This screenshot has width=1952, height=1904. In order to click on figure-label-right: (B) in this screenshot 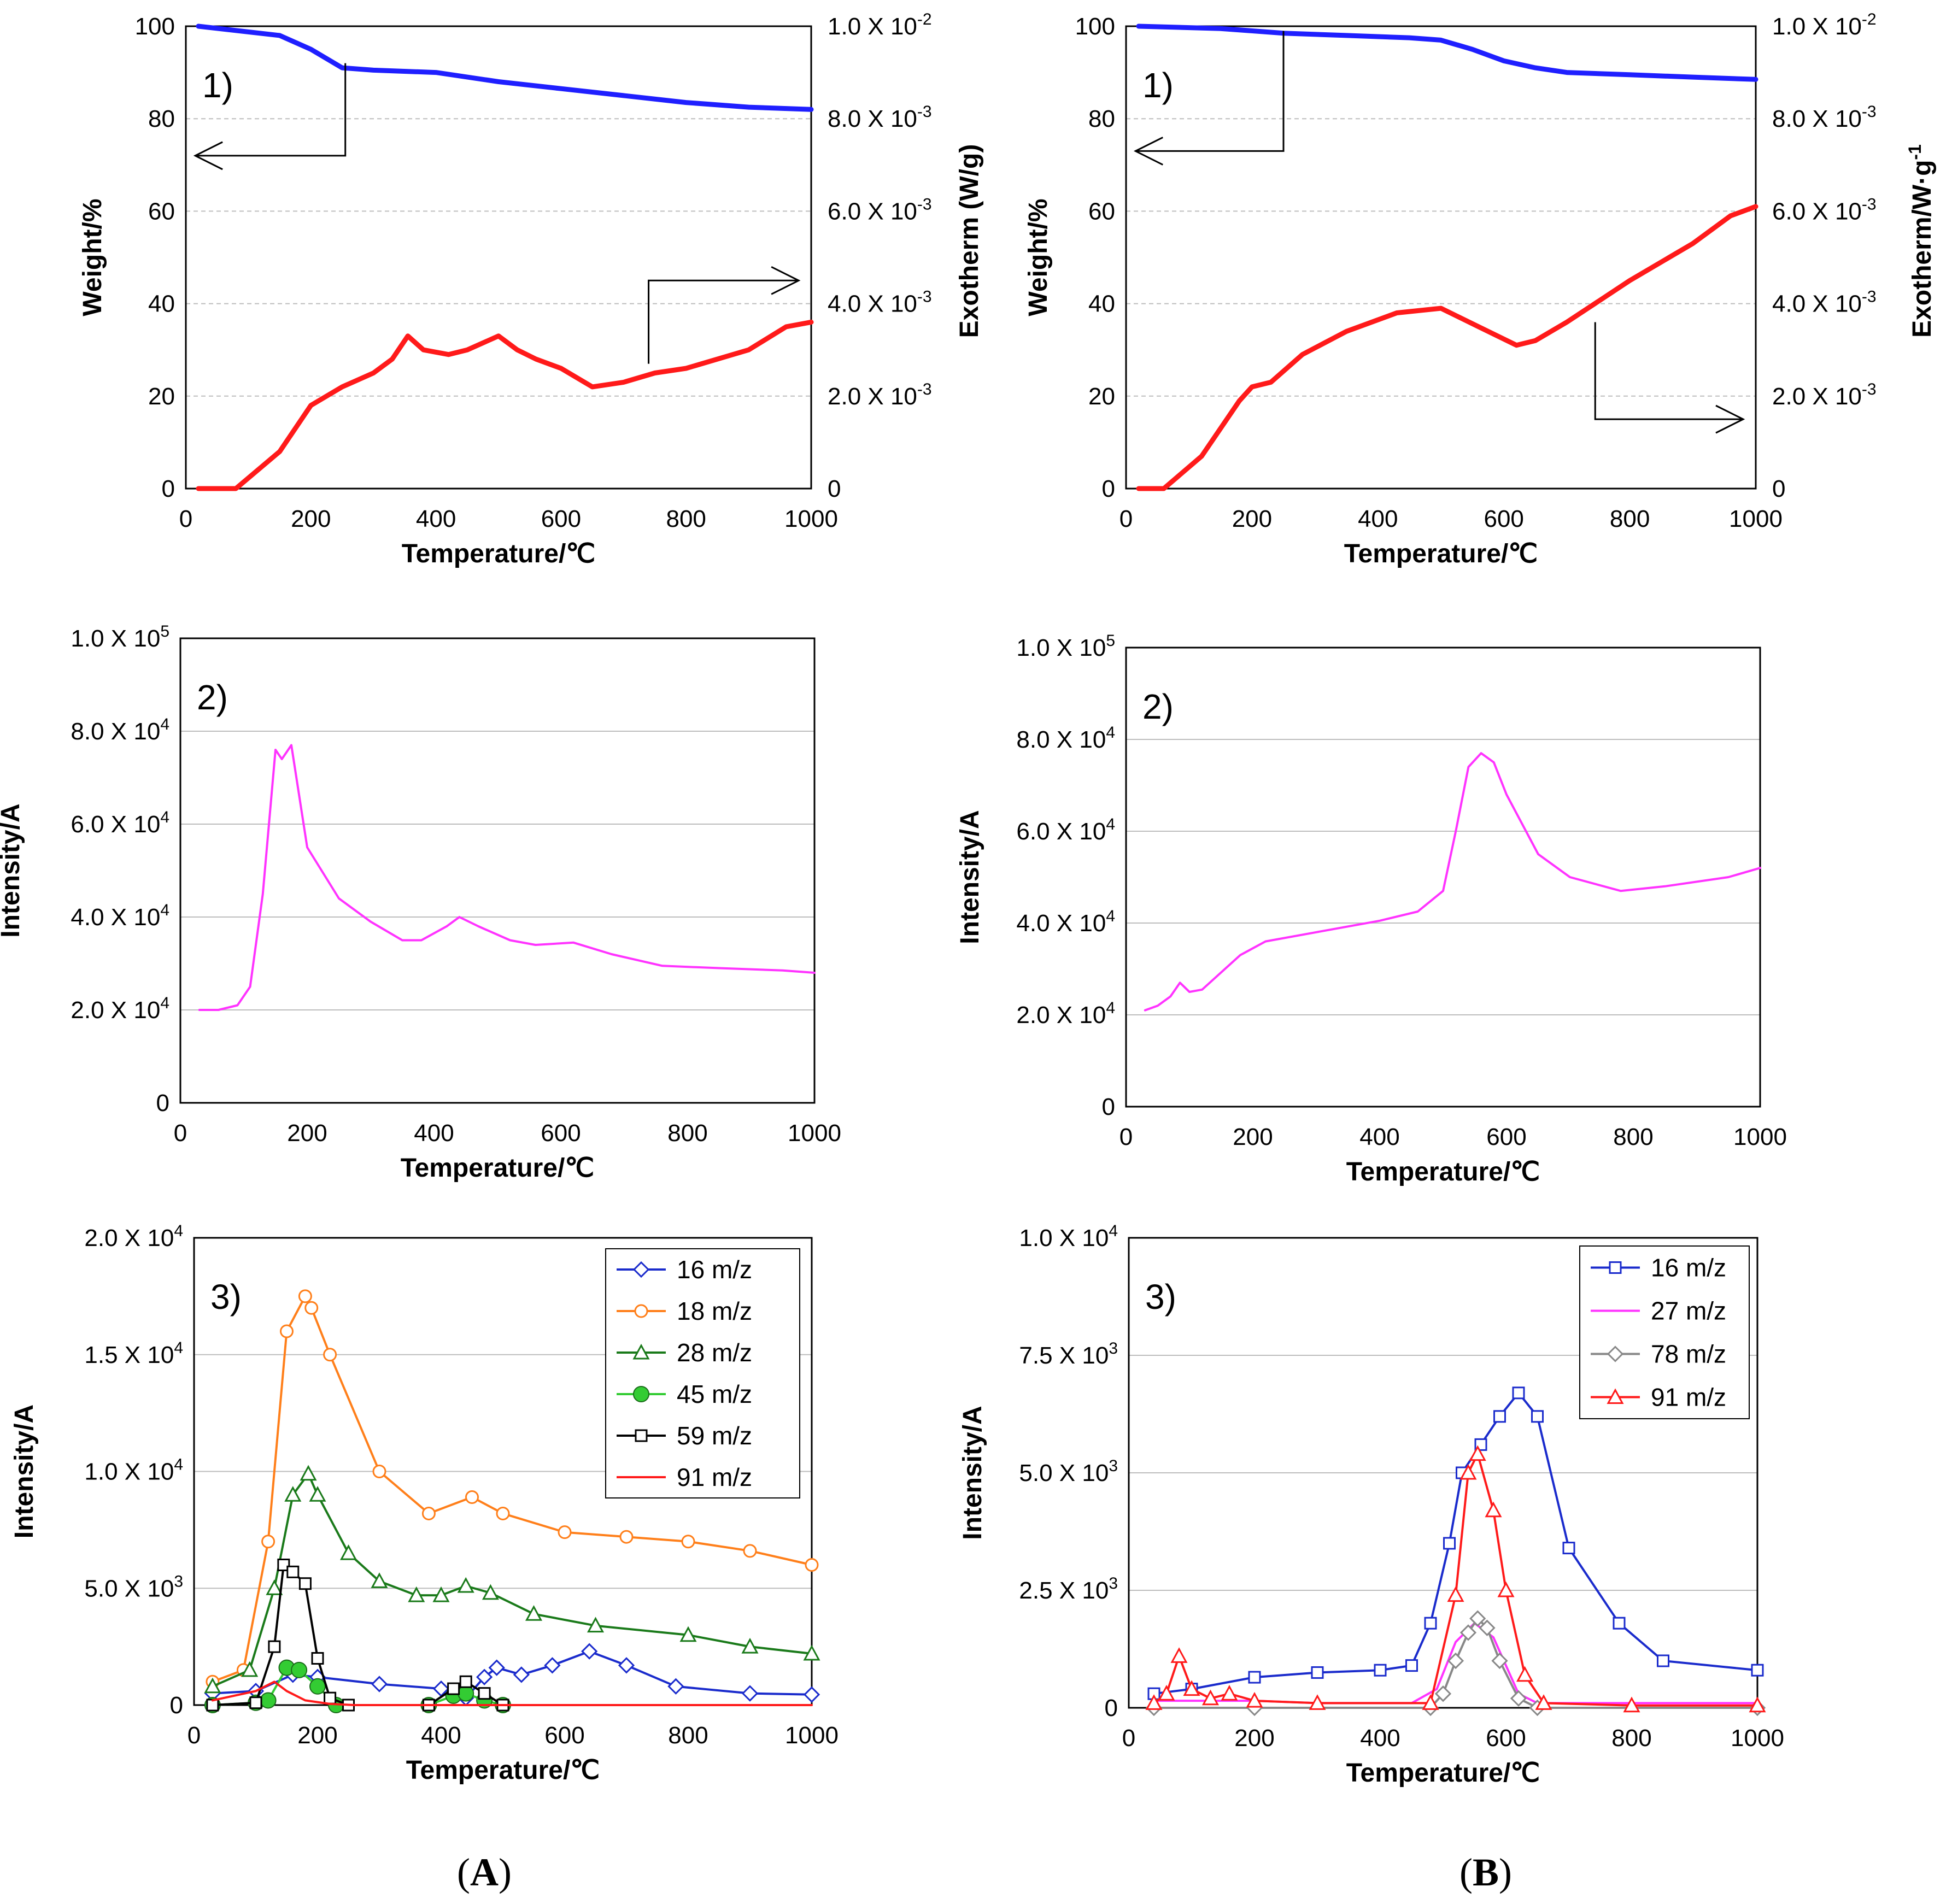, I will do `click(1485, 1872)`.